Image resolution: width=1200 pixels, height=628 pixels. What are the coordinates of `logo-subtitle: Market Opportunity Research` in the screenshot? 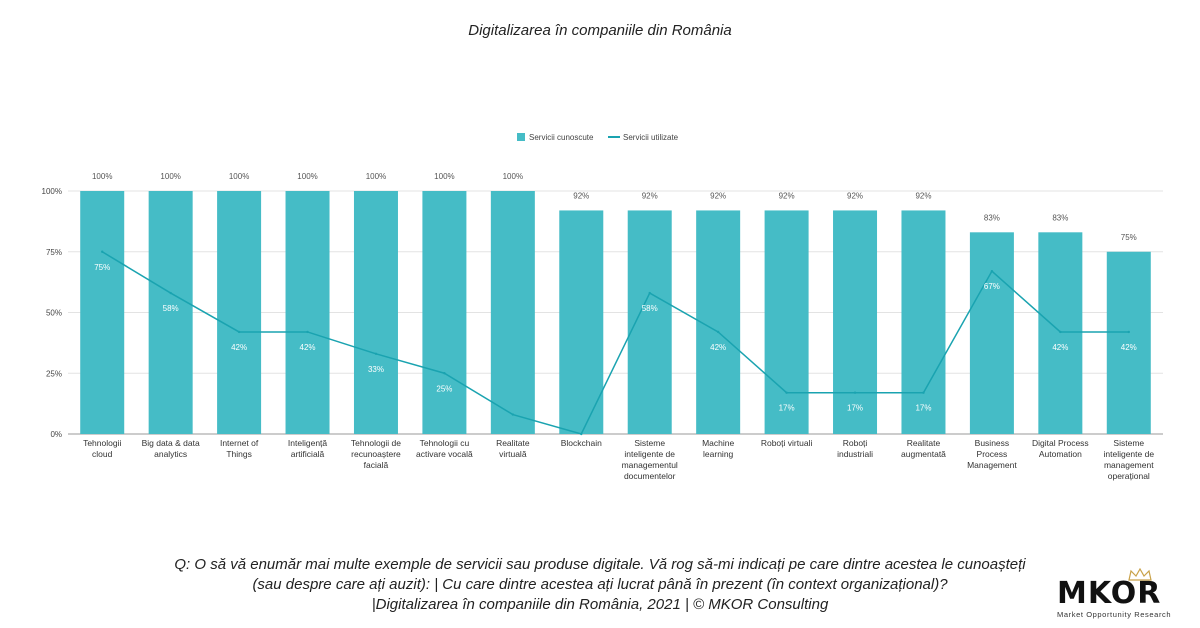 It's located at (1114, 614).